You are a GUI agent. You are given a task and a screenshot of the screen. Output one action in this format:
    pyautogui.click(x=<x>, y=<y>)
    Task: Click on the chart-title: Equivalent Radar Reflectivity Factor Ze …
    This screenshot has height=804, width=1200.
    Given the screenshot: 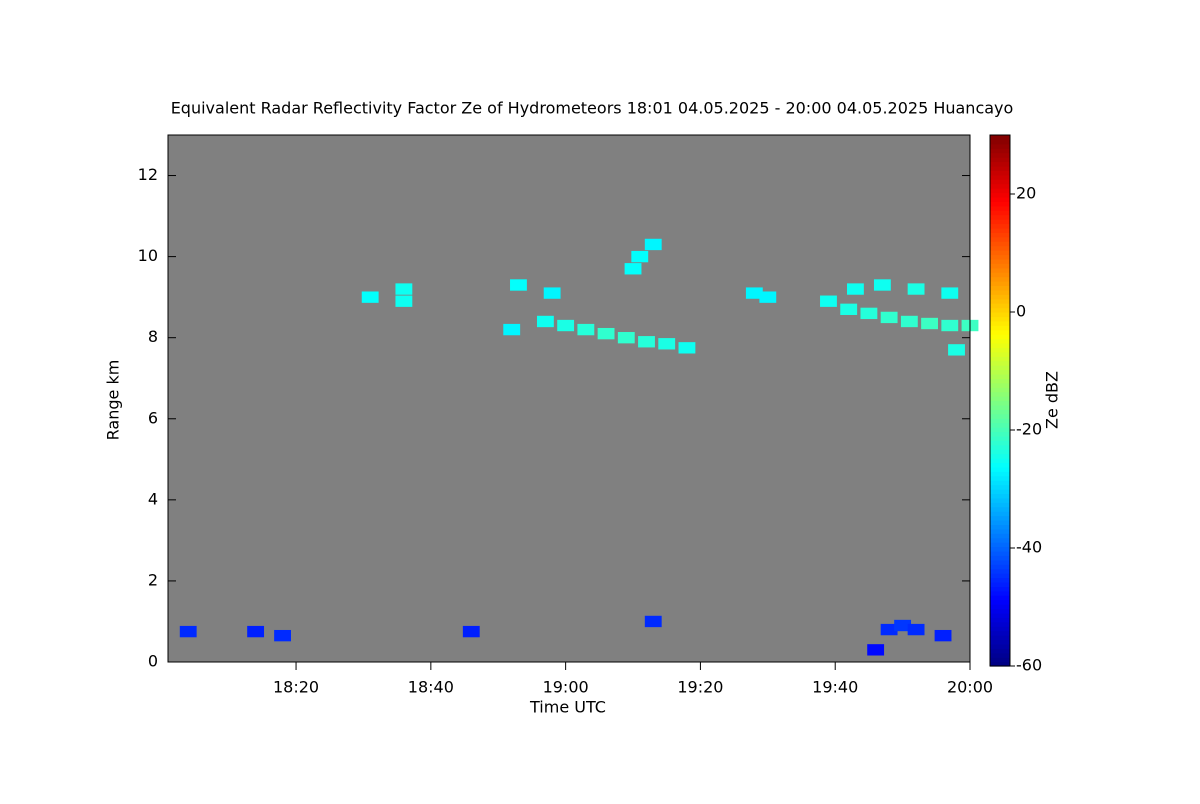 What is the action you would take?
    pyautogui.click(x=592, y=108)
    